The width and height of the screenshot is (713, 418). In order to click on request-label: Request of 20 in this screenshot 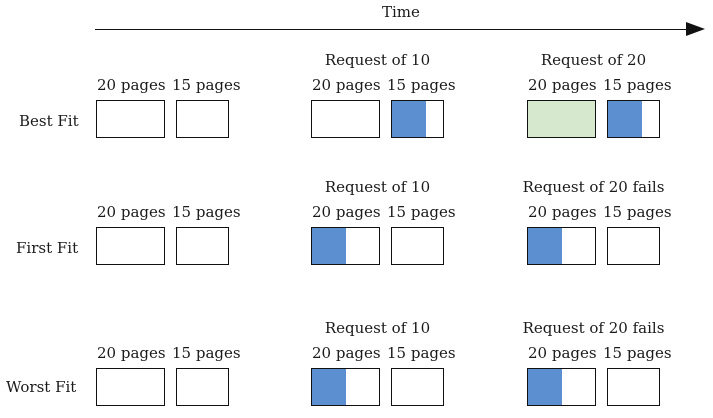, I will do `click(593, 60)`.